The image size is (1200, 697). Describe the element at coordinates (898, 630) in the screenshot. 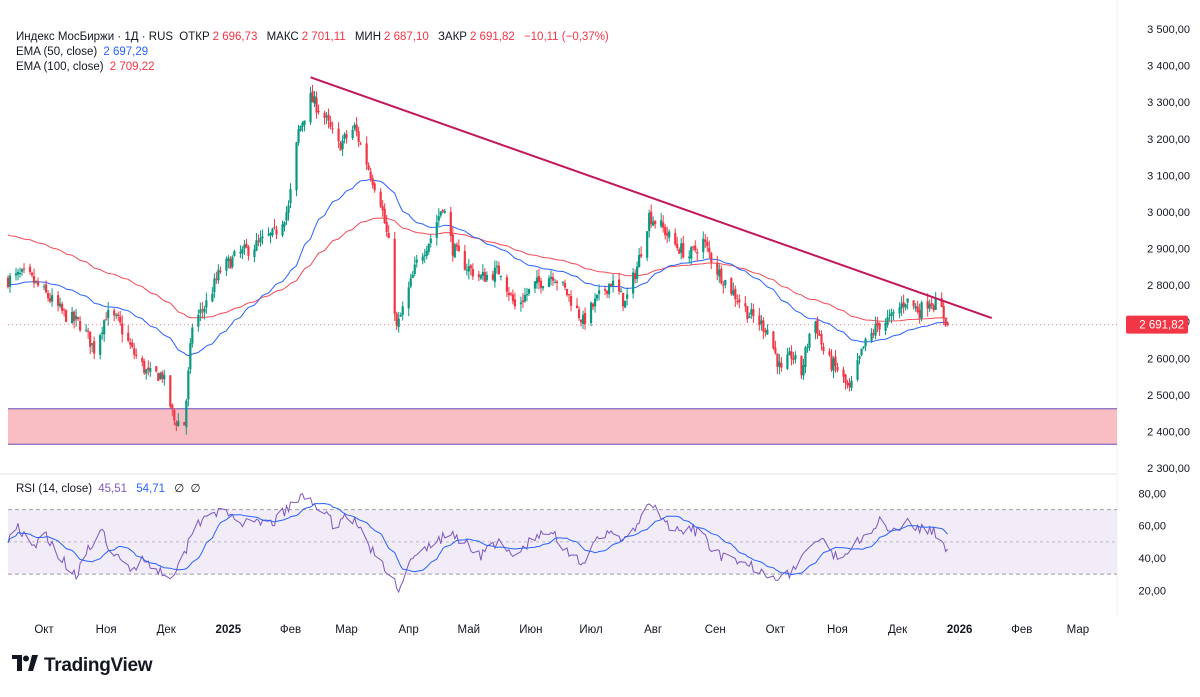

I see `time-axis-label: Дек` at that location.